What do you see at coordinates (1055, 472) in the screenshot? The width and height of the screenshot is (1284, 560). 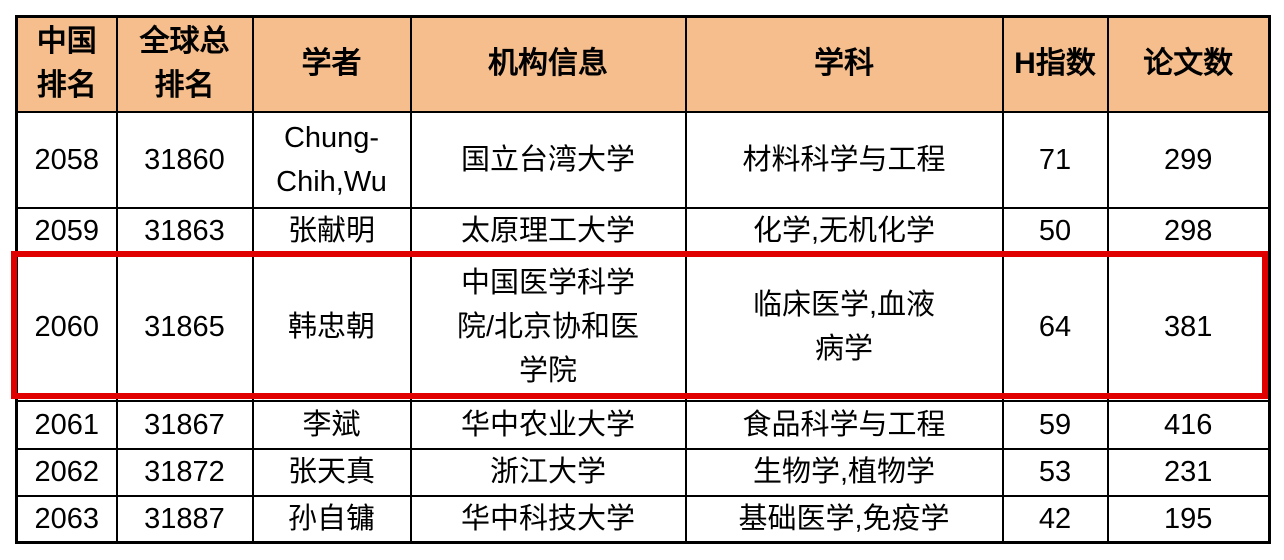 I see `cell-h-index: 53` at bounding box center [1055, 472].